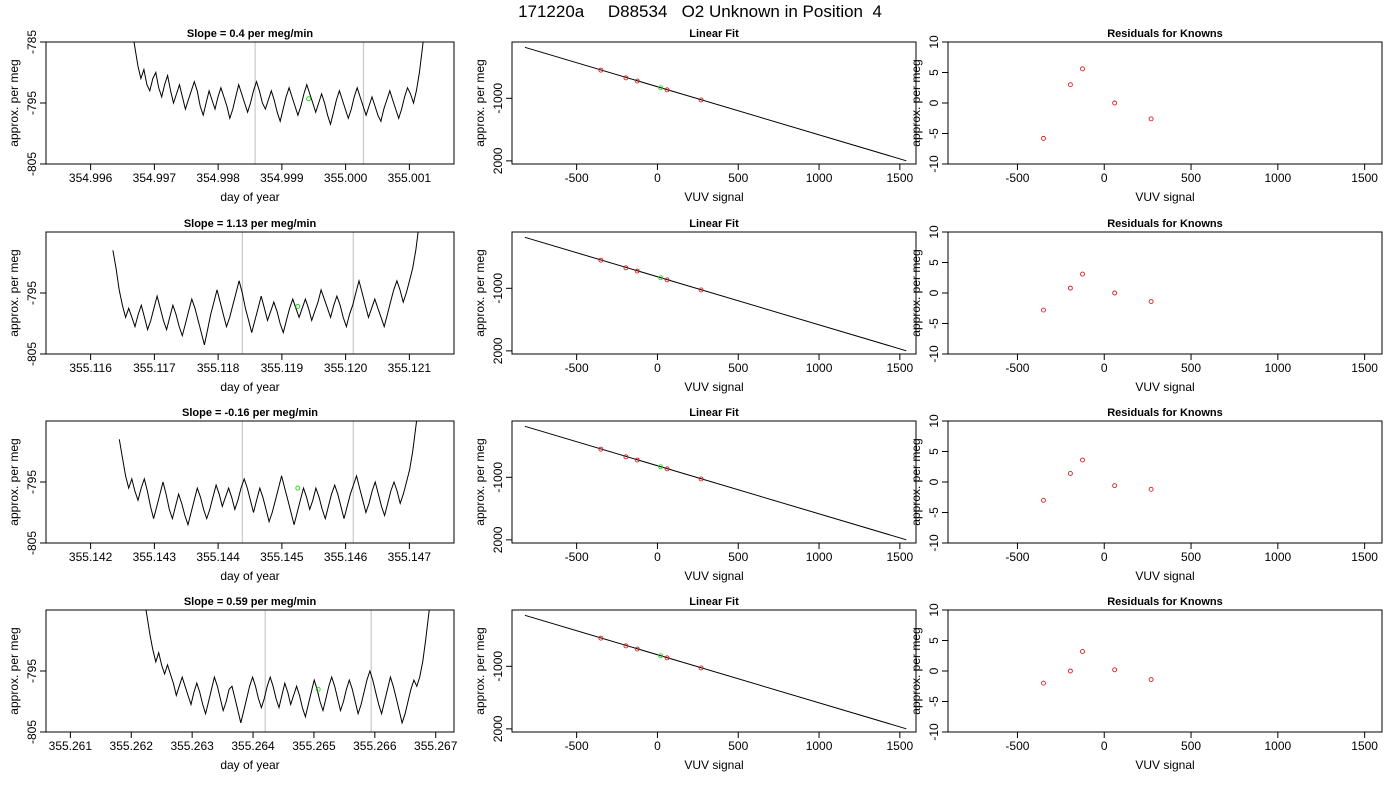  Describe the element at coordinates (498, 728) in the screenshot. I see `y-tick-label: 2000` at that location.